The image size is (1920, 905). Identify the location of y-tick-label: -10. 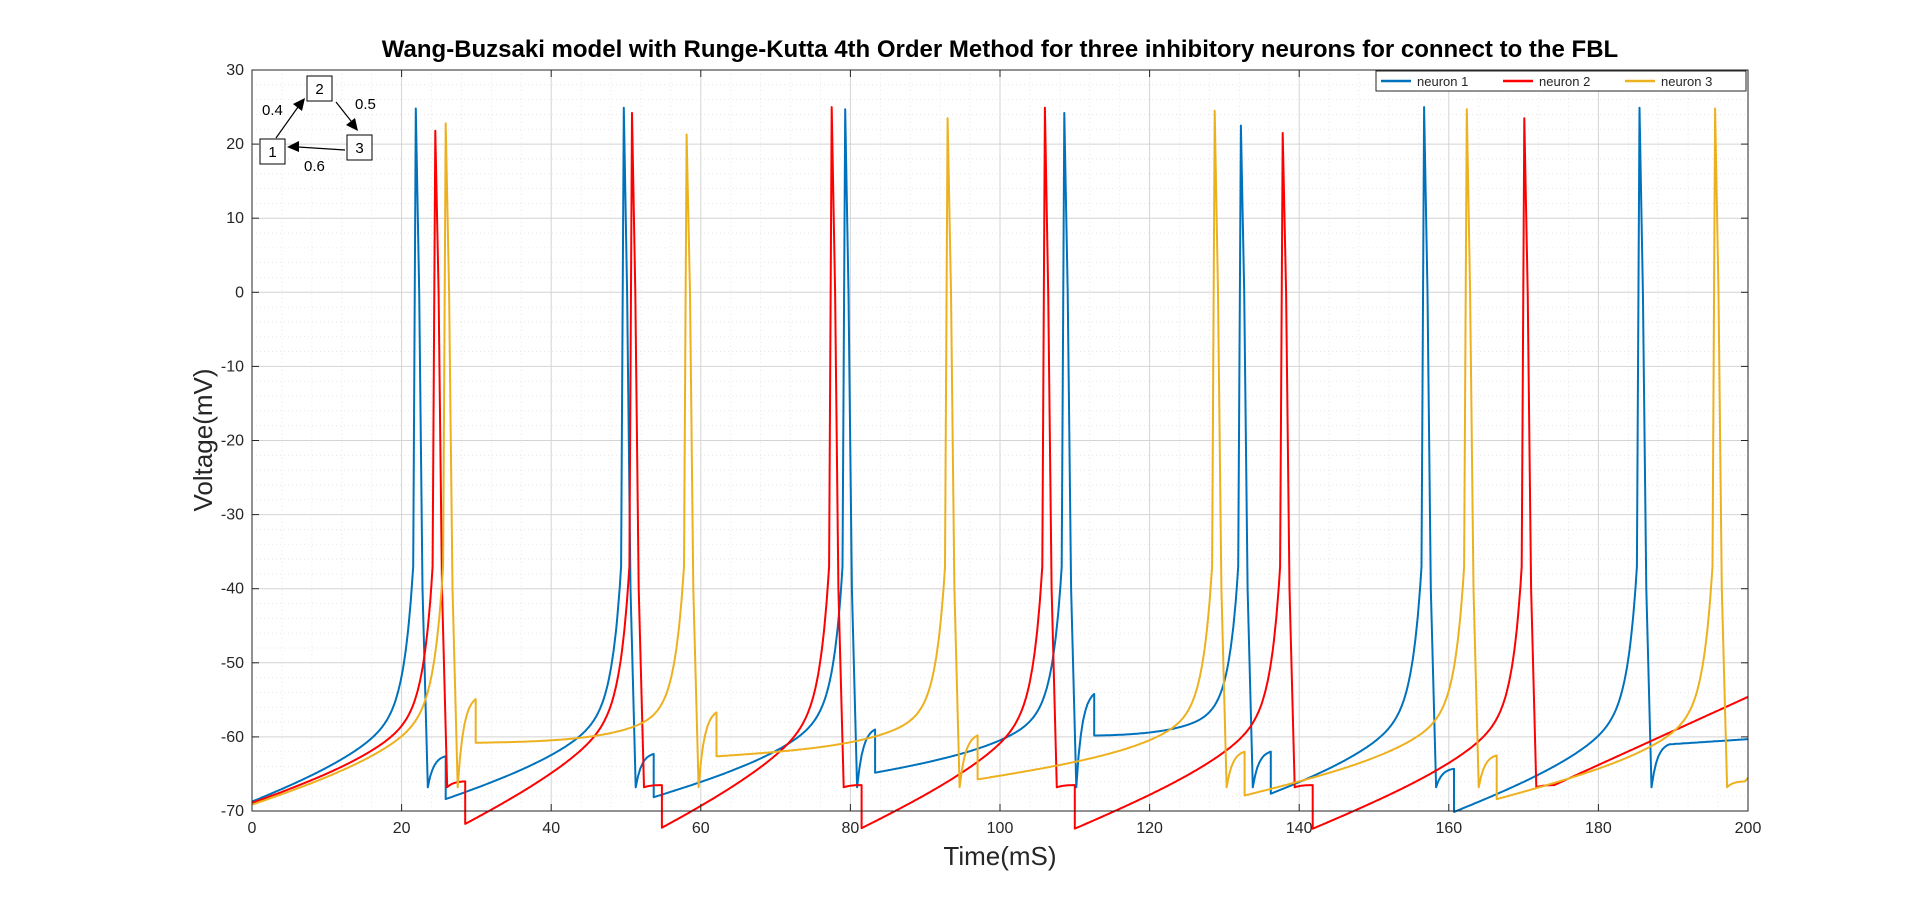
(232, 366).